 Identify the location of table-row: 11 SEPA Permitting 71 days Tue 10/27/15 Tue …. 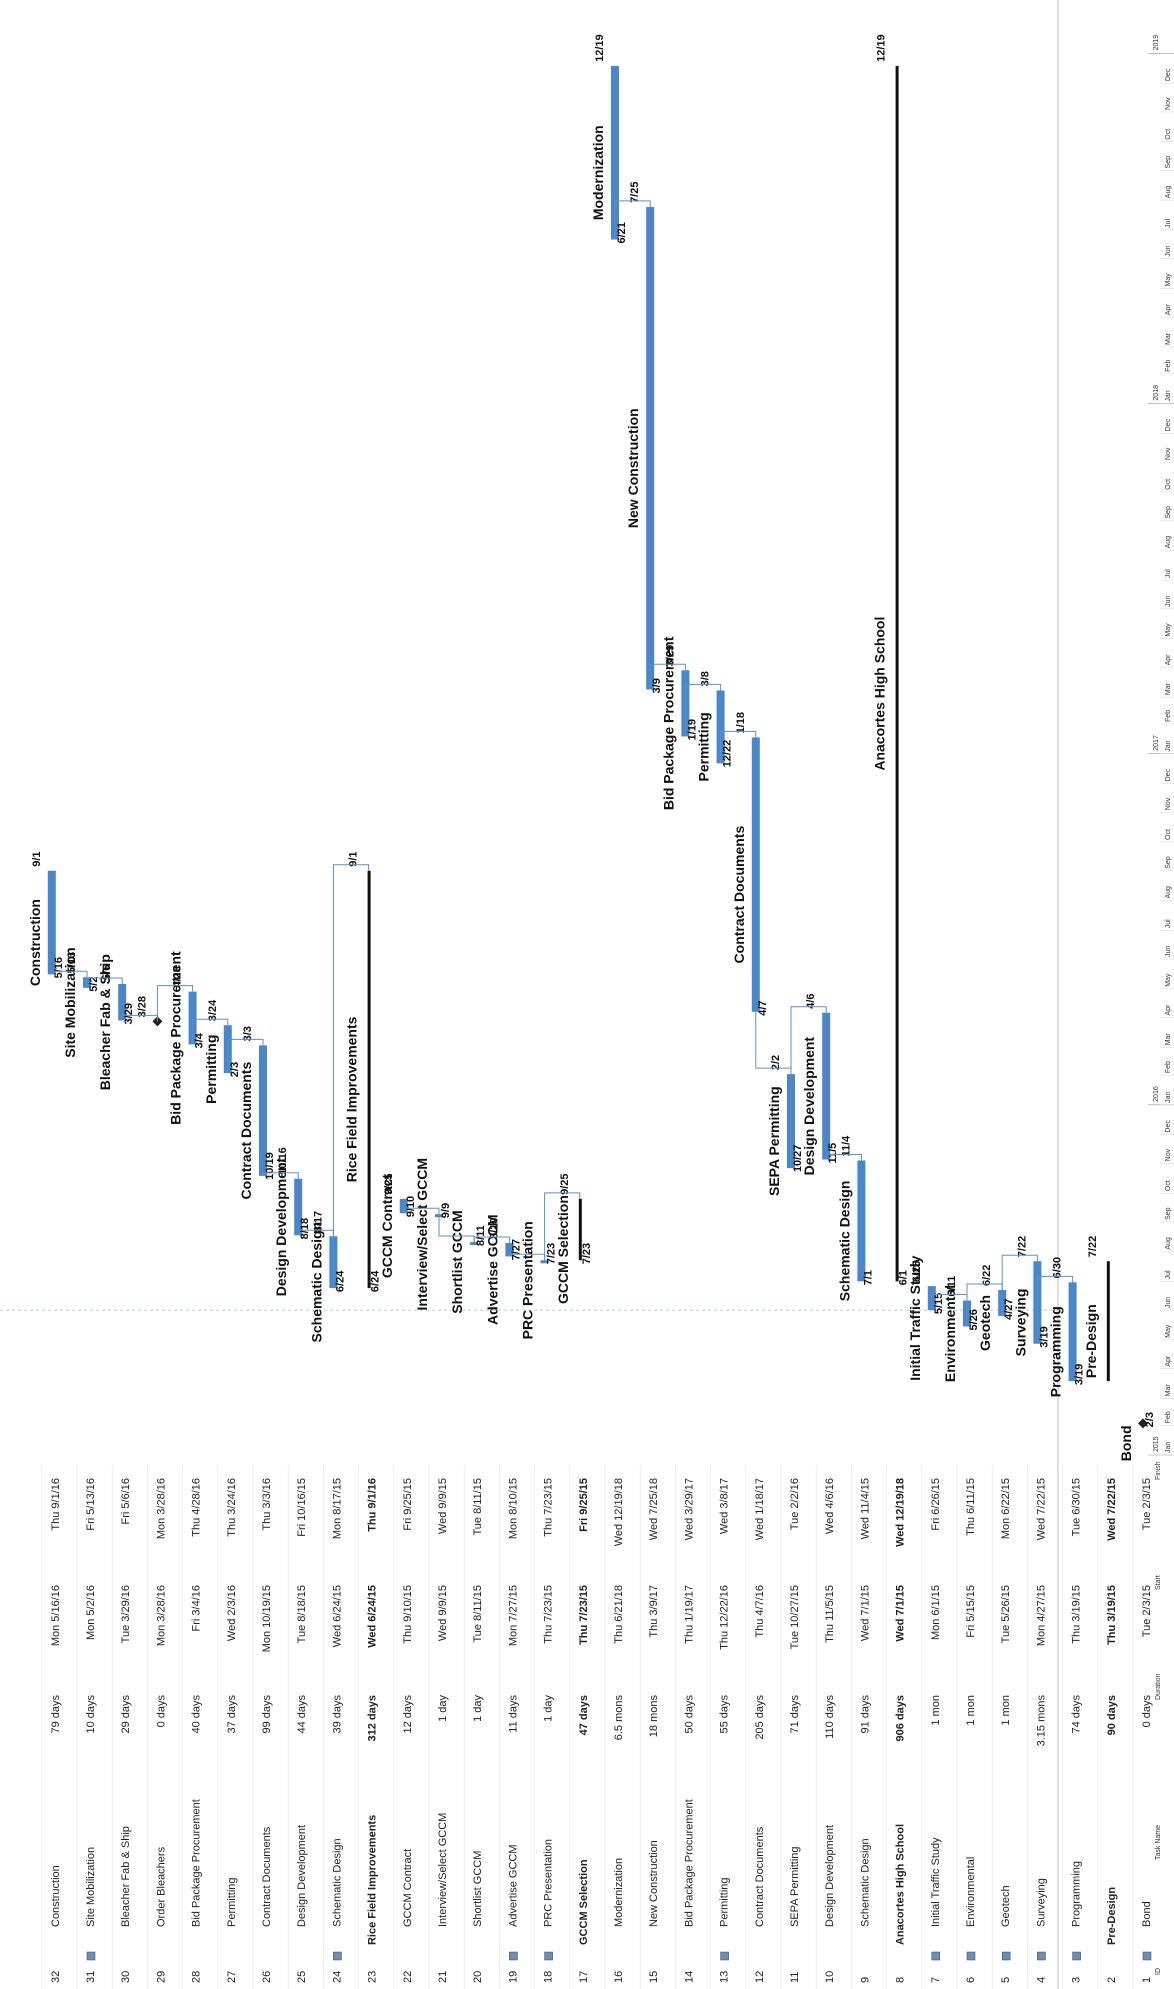
(790, 1727).